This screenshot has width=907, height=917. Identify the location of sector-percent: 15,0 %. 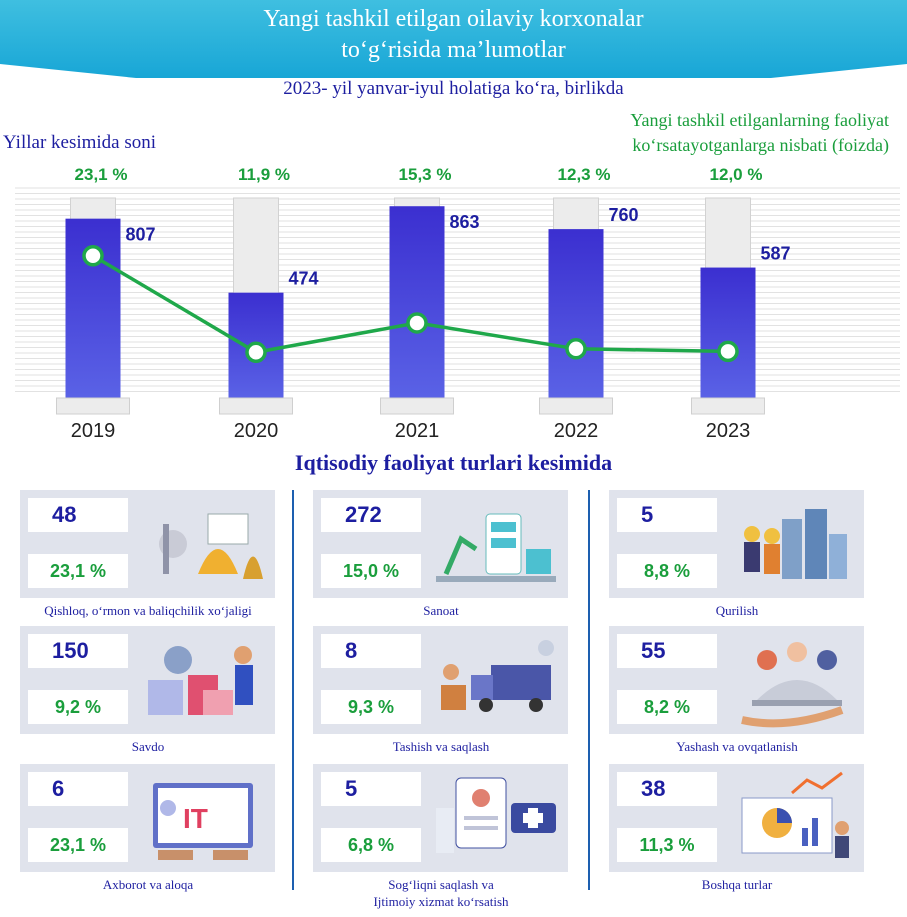
(371, 571).